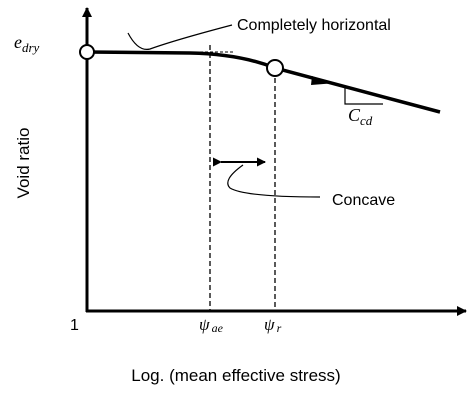  I want to click on horizontal-leader-line, so click(180, 37).